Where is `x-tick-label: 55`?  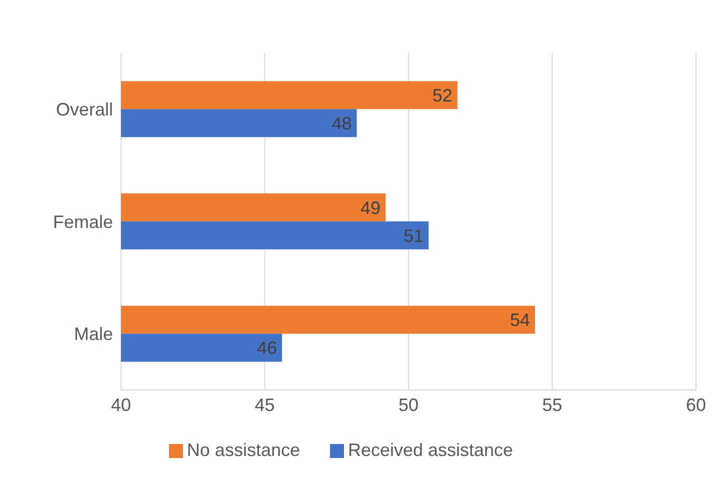 x-tick-label: 55 is located at coordinates (552, 404).